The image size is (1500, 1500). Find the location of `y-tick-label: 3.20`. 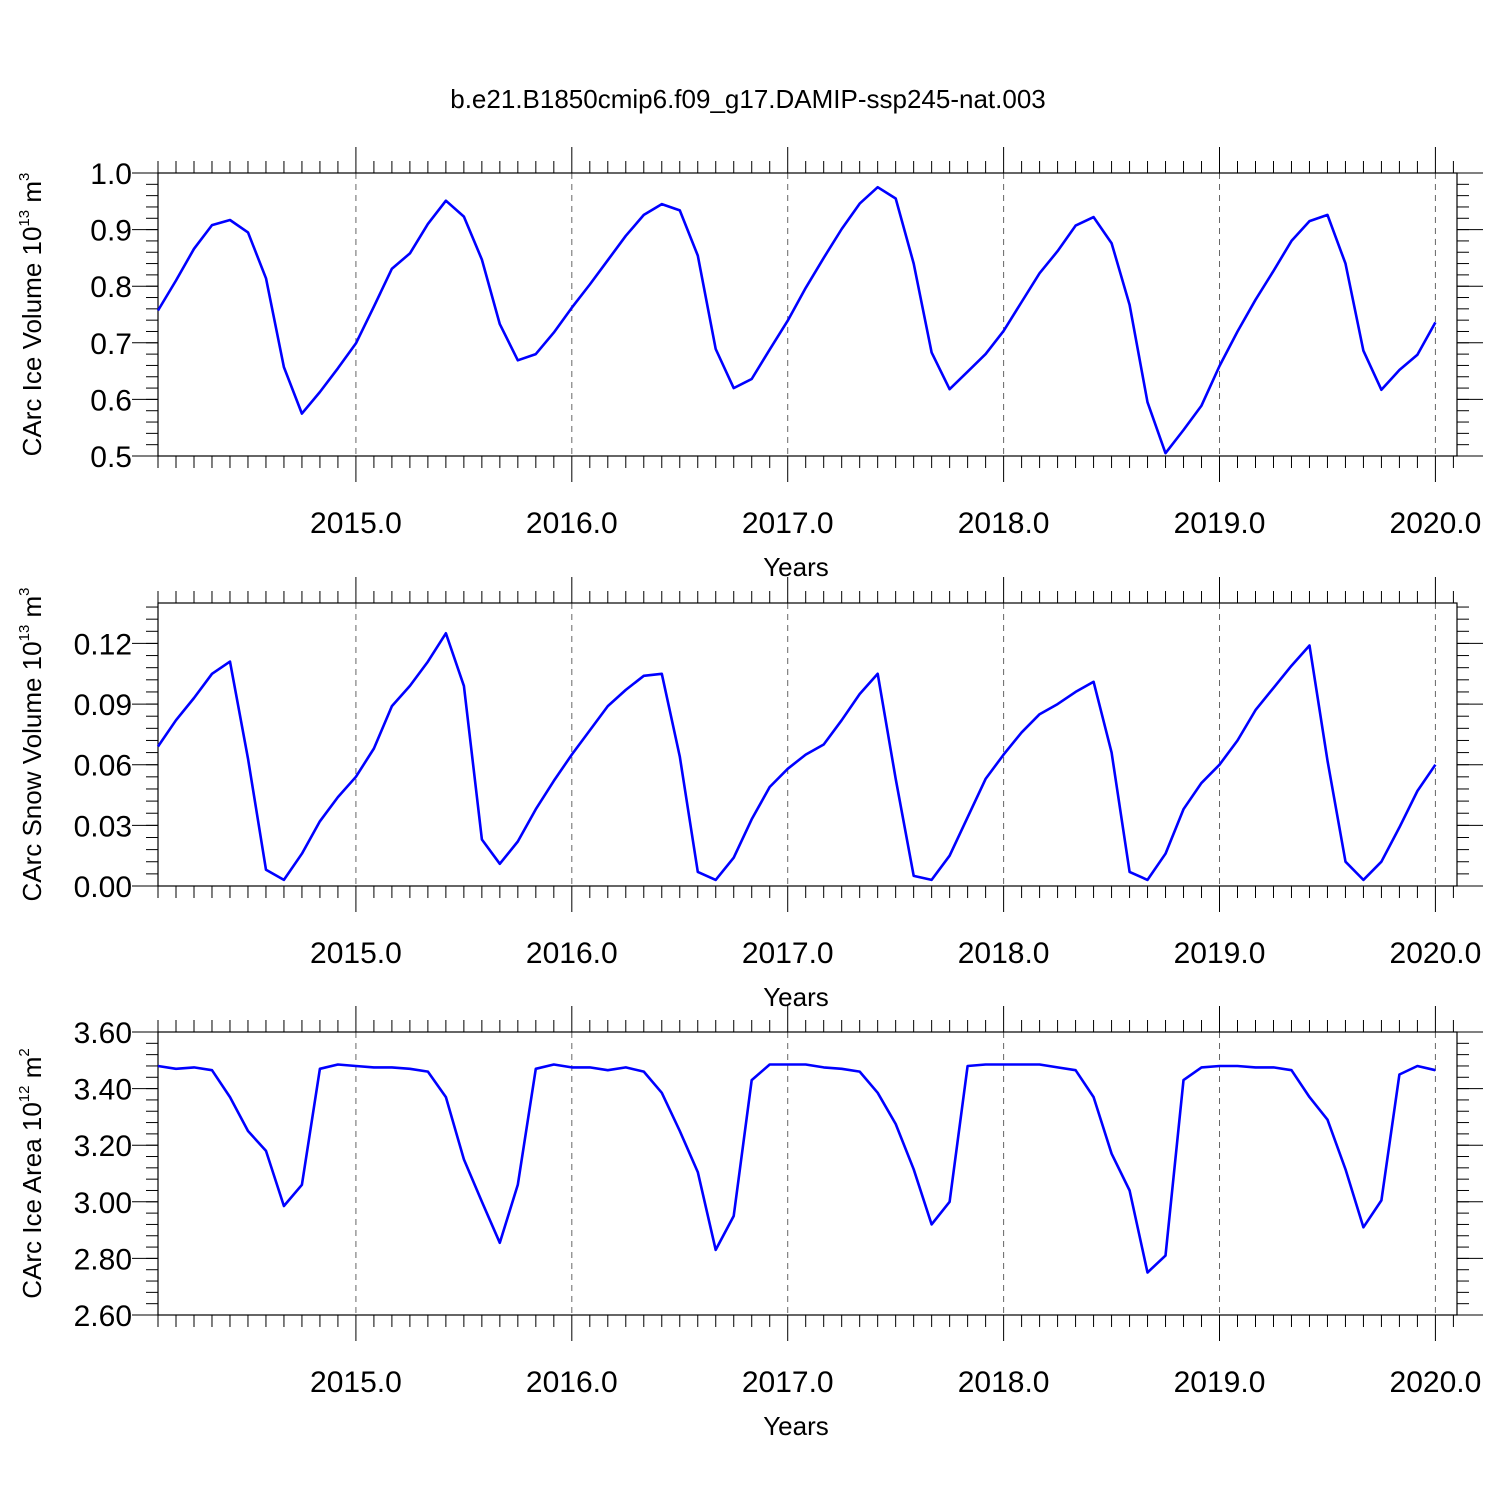

y-tick-label: 3.20 is located at coordinates (103, 1146).